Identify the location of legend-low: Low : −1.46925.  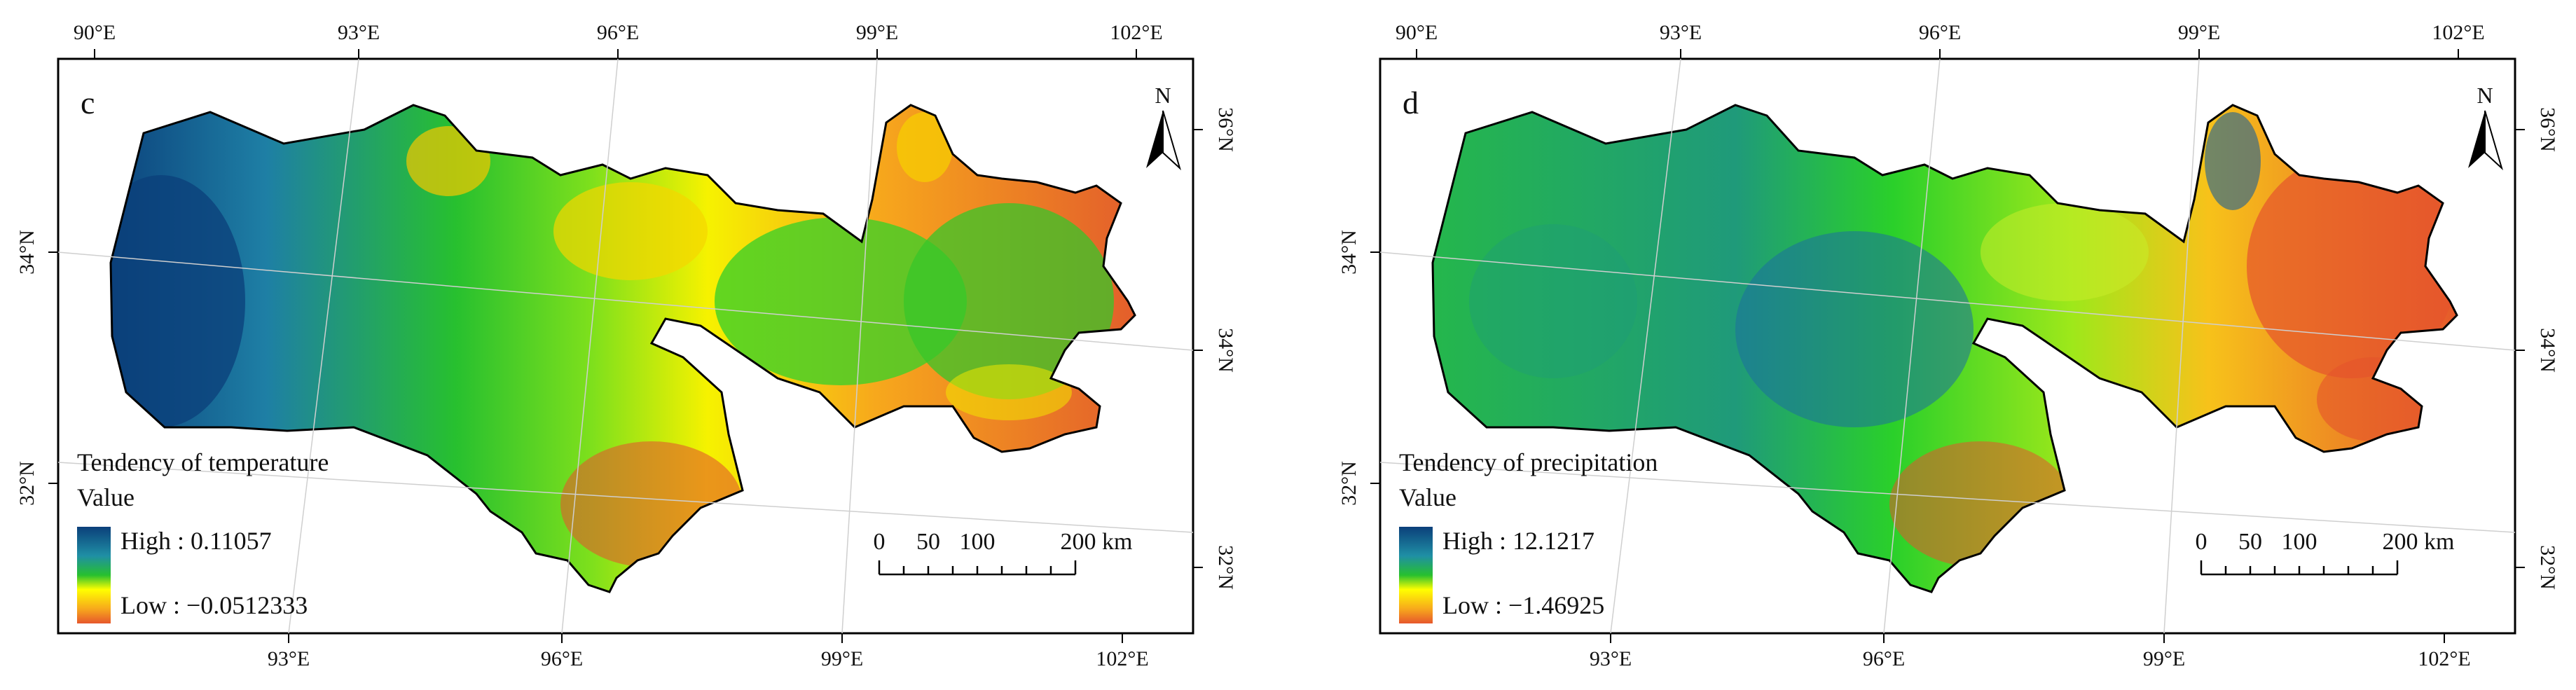
(1523, 605).